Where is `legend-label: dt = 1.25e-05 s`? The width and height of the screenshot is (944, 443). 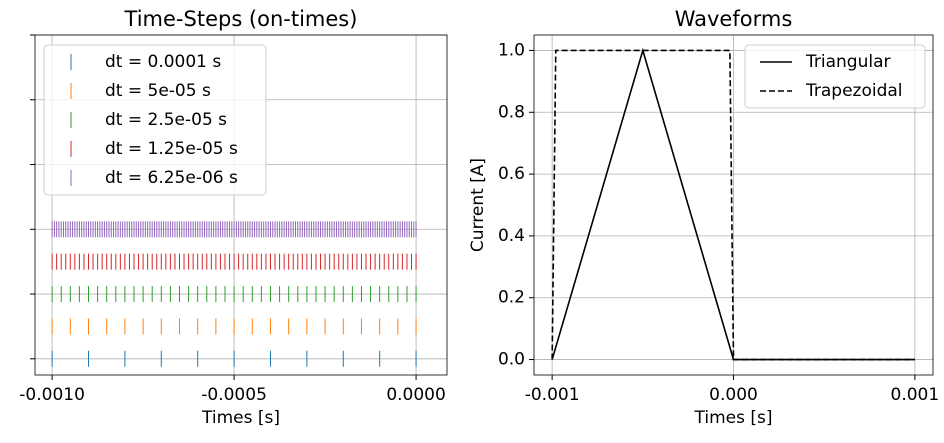
legend-label: dt = 1.25e-05 s is located at coordinates (171, 149).